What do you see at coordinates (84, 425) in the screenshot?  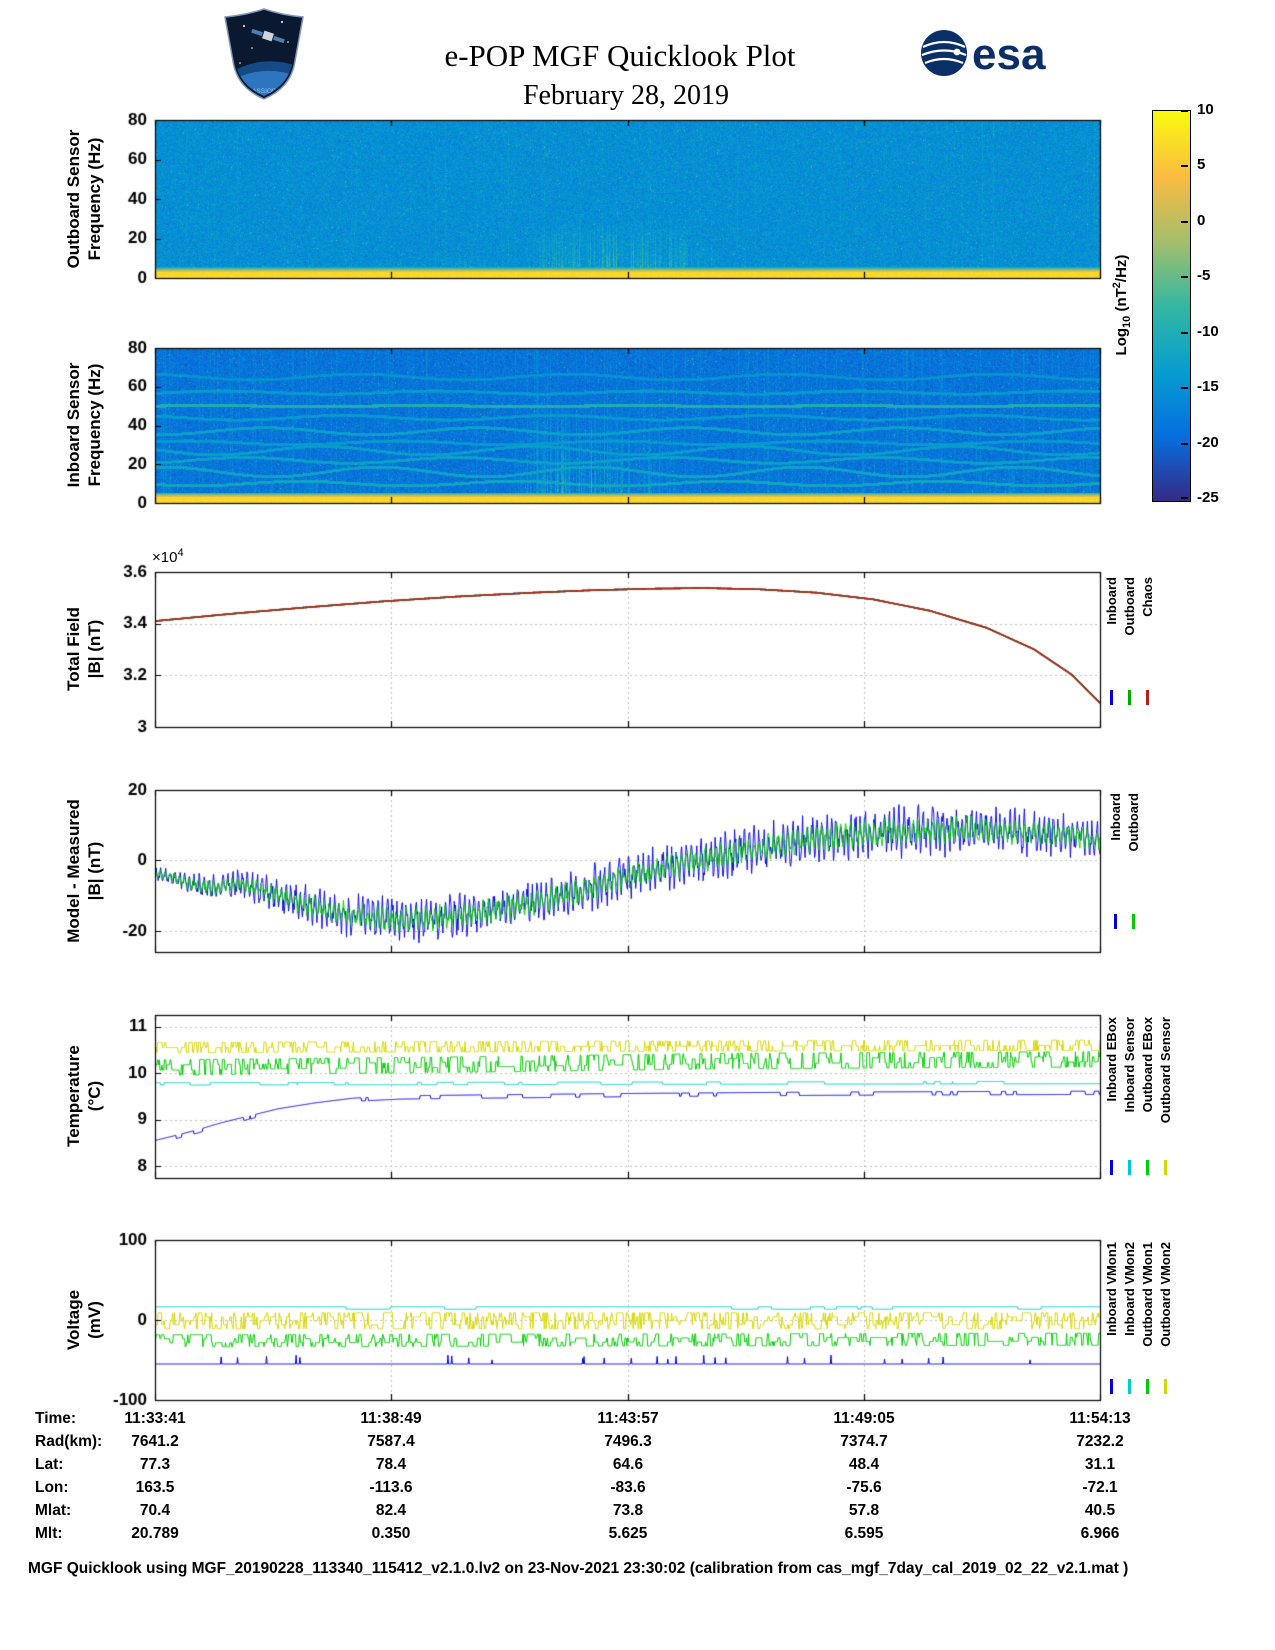 I see `ylabel-inboard-spectrogram: Inboard Sensor Frequency (Hz)` at bounding box center [84, 425].